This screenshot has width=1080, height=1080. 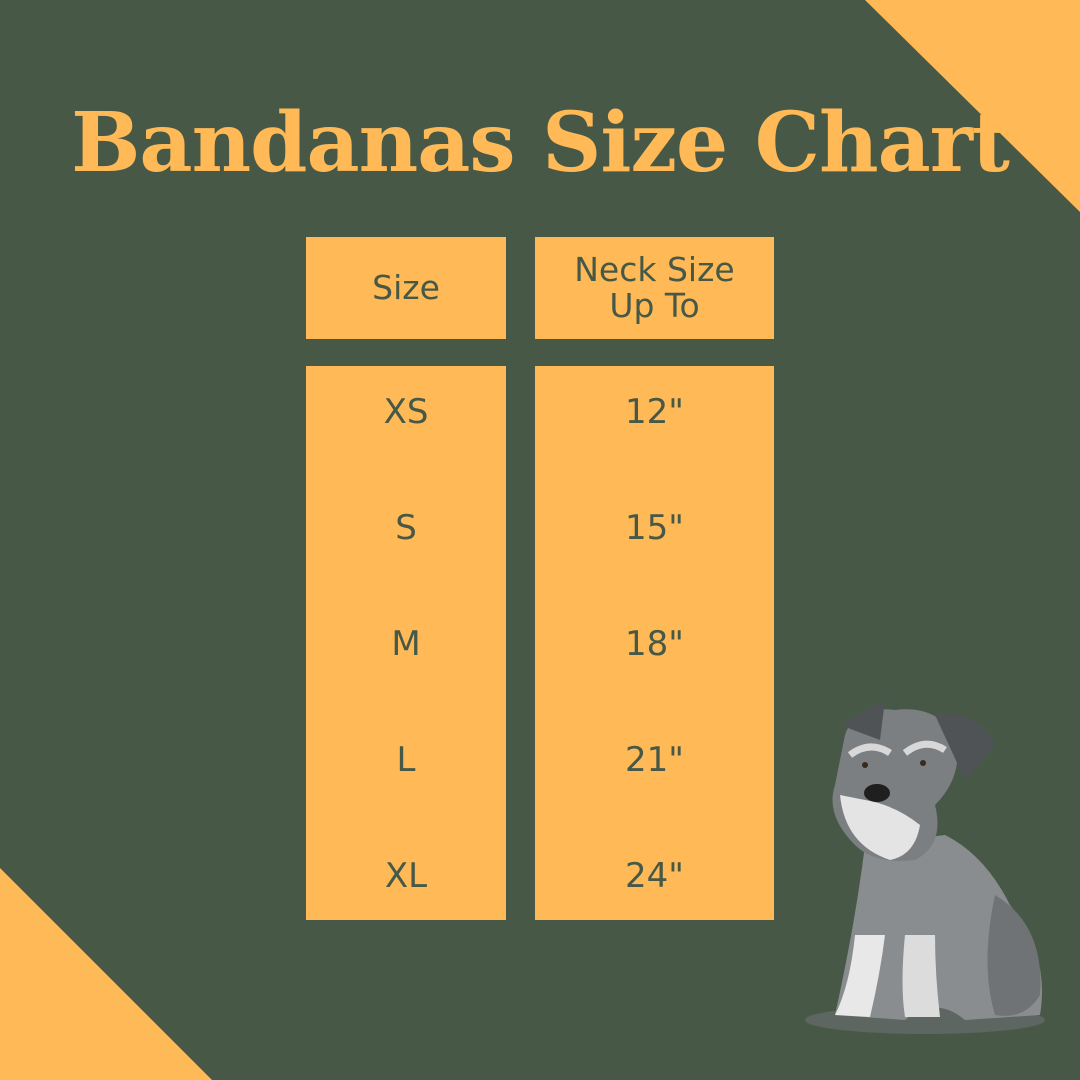 What do you see at coordinates (406, 528) in the screenshot?
I see `size-s: S` at bounding box center [406, 528].